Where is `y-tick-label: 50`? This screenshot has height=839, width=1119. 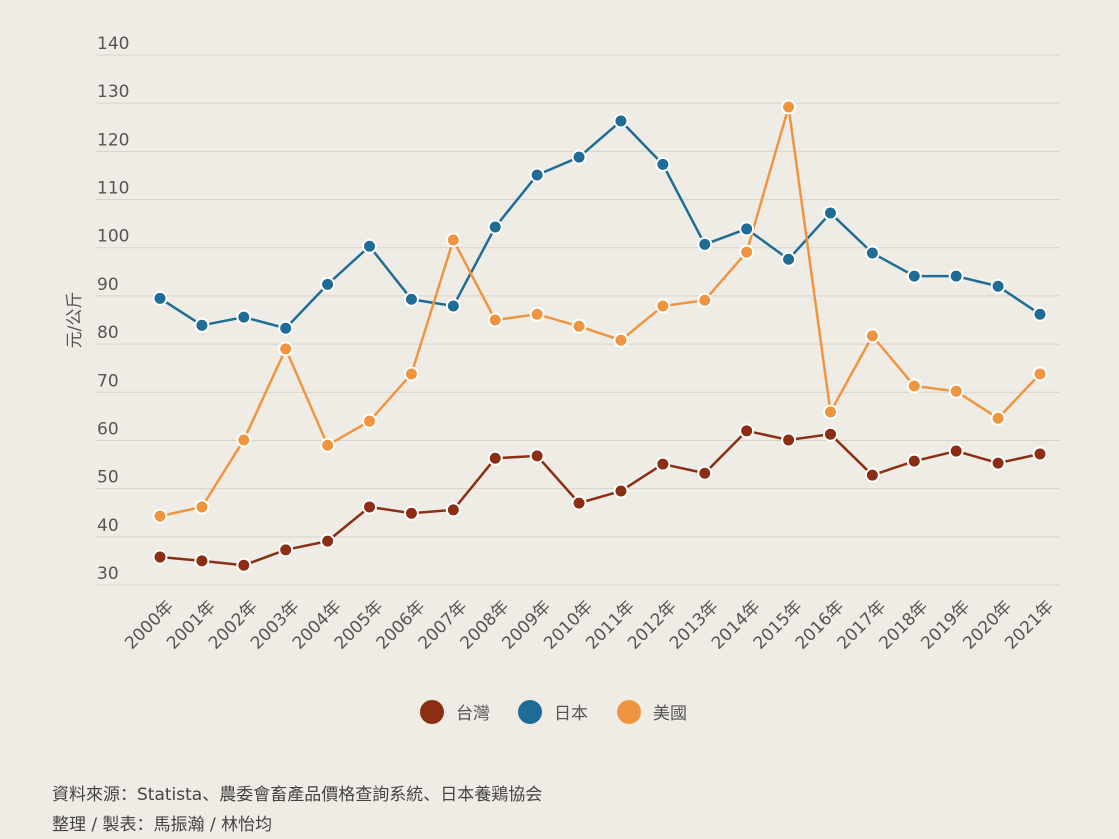
y-tick-label: 50 is located at coordinates (108, 478).